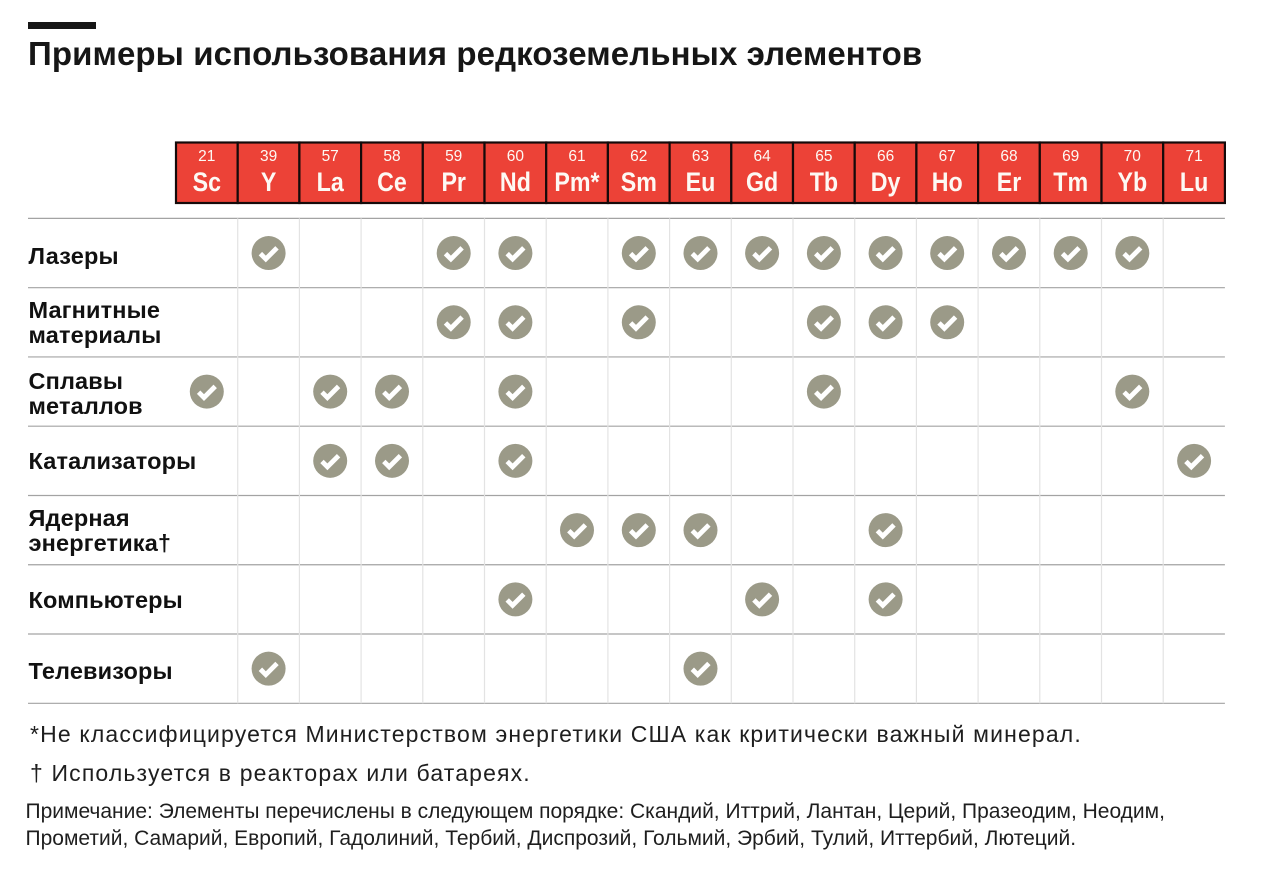 This screenshot has width=1280, height=877. What do you see at coordinates (268, 156) in the screenshot?
I see `svg-text: 39` at bounding box center [268, 156].